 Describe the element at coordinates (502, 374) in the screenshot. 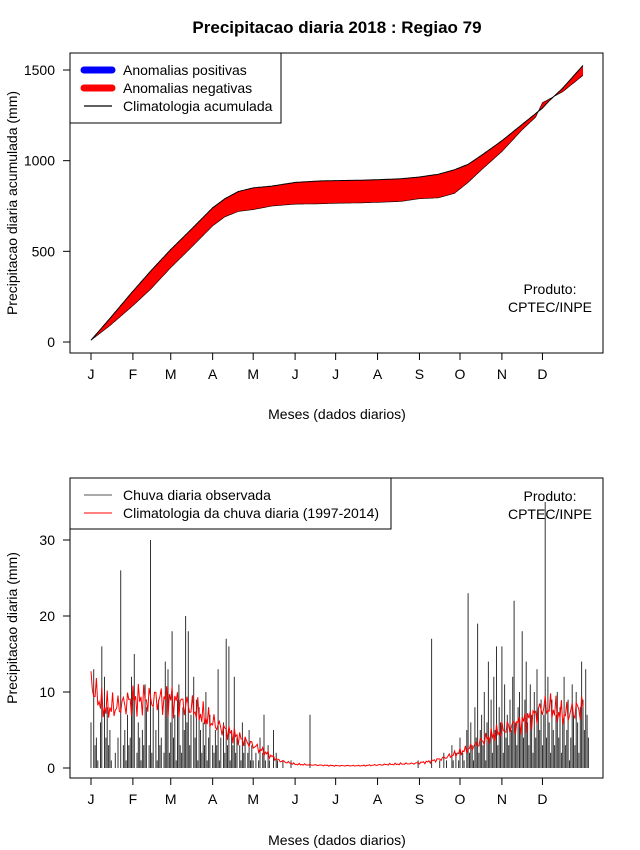

I see `top-x-tick-label: N` at that location.